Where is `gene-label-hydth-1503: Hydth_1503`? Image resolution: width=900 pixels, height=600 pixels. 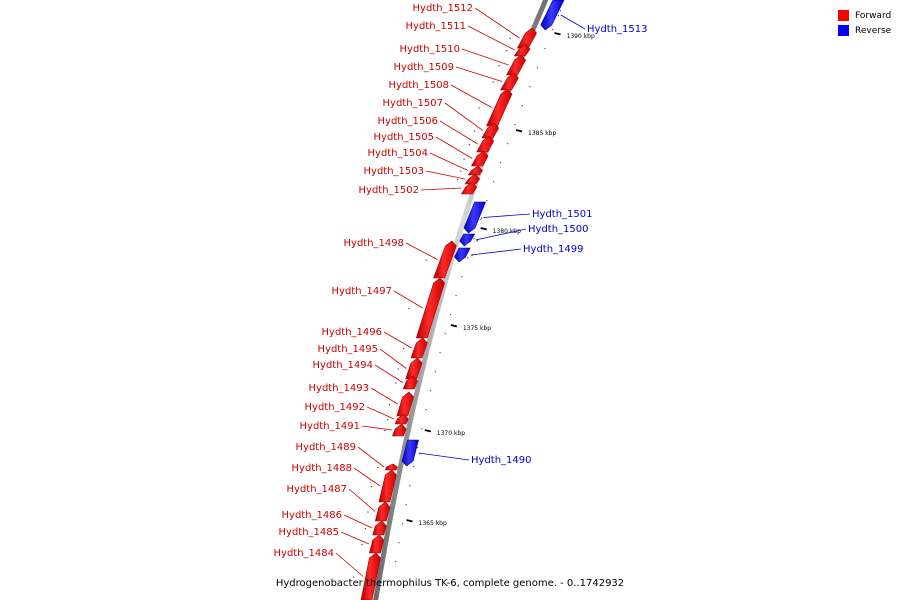 gene-label-hydth-1503: Hydth_1503 is located at coordinates (394, 171).